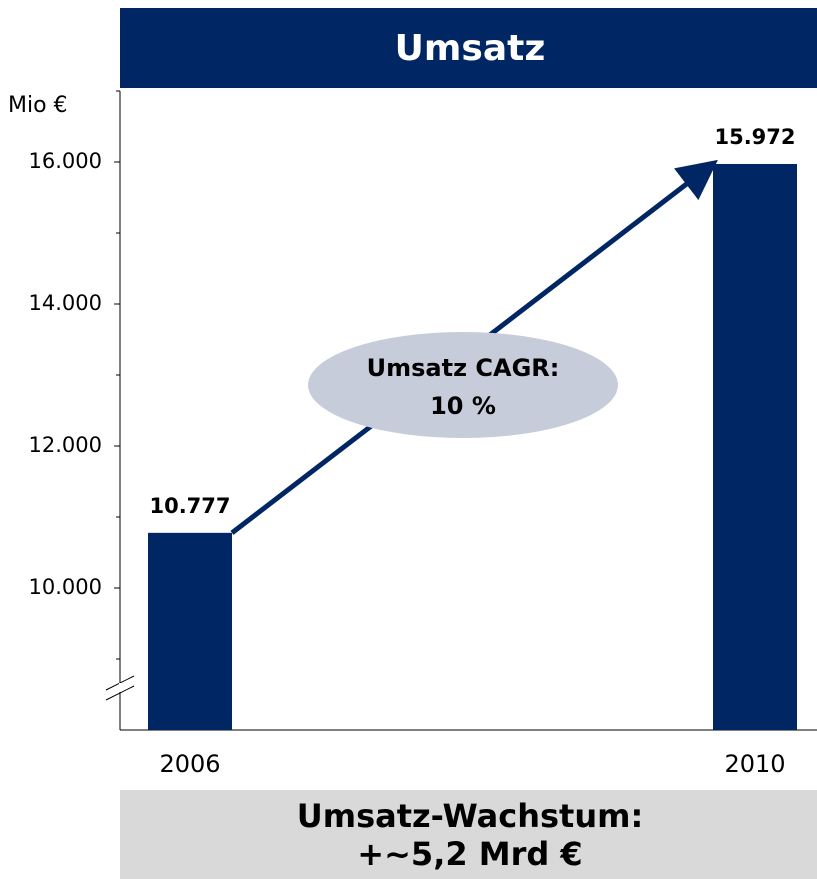  I want to click on y-unit: Mio €, so click(38, 105).